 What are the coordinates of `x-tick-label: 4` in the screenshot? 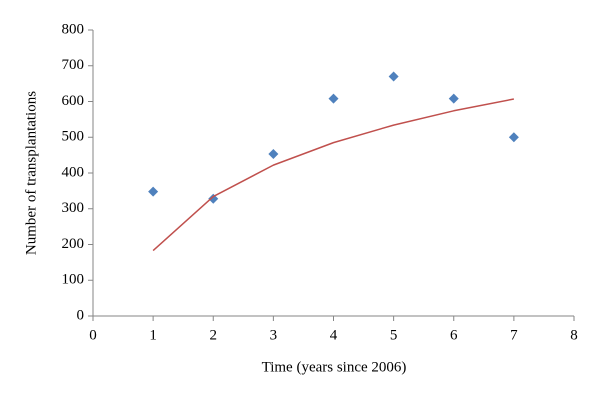 It's located at (334, 335).